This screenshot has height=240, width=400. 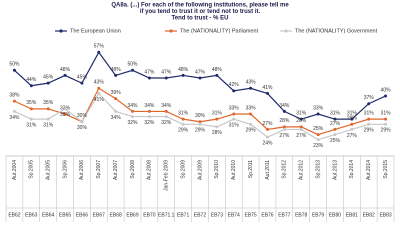 What do you see at coordinates (95, 31) in the screenshot?
I see `legend-label: The European Union` at bounding box center [95, 31].